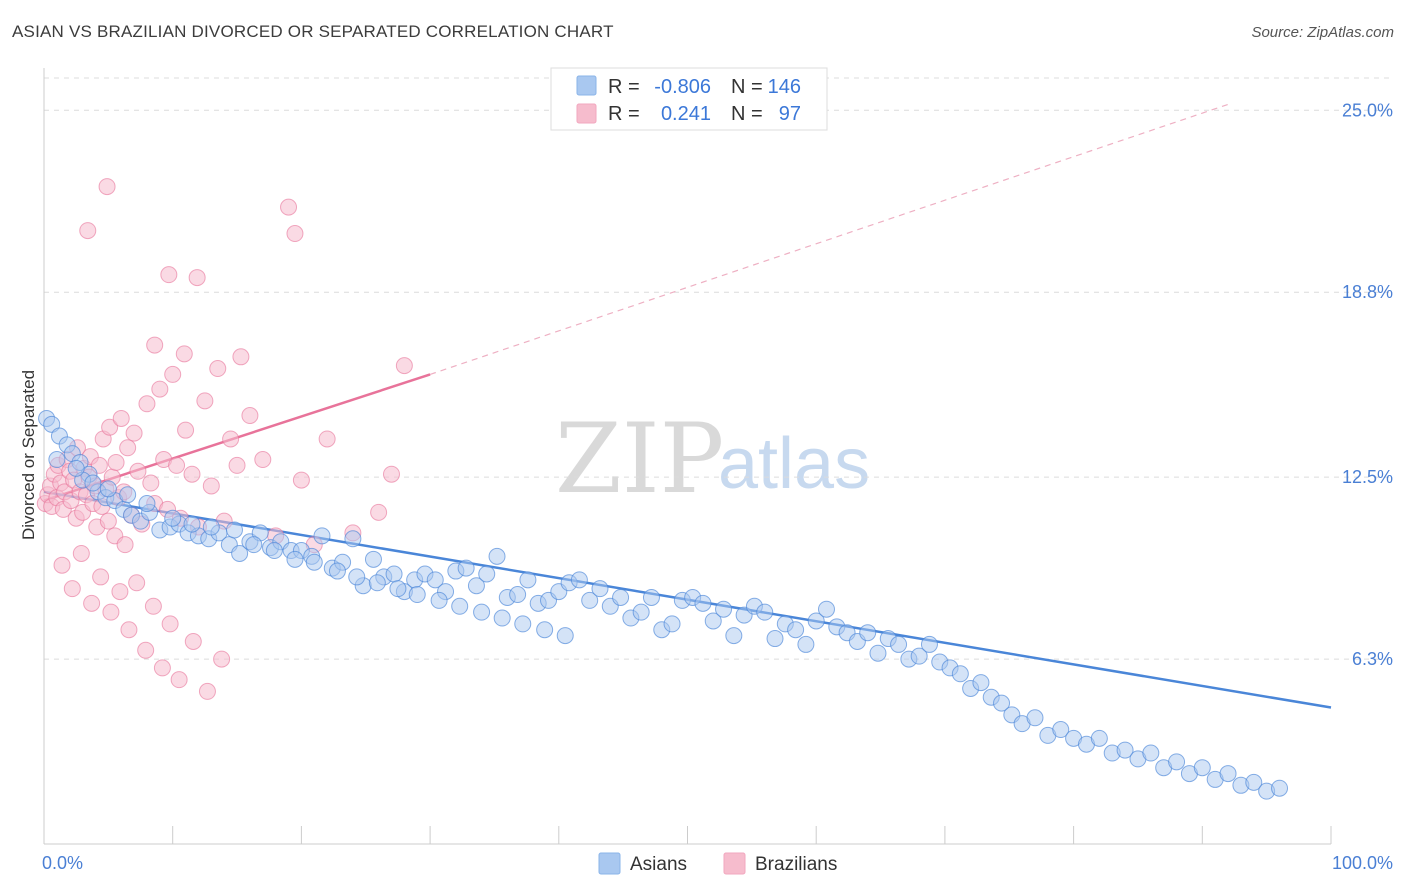 The width and height of the screenshot is (1406, 892). Describe the element at coordinates (1322, 32) in the screenshot. I see `source-credit: Source: ZipAtlas.com` at that location.